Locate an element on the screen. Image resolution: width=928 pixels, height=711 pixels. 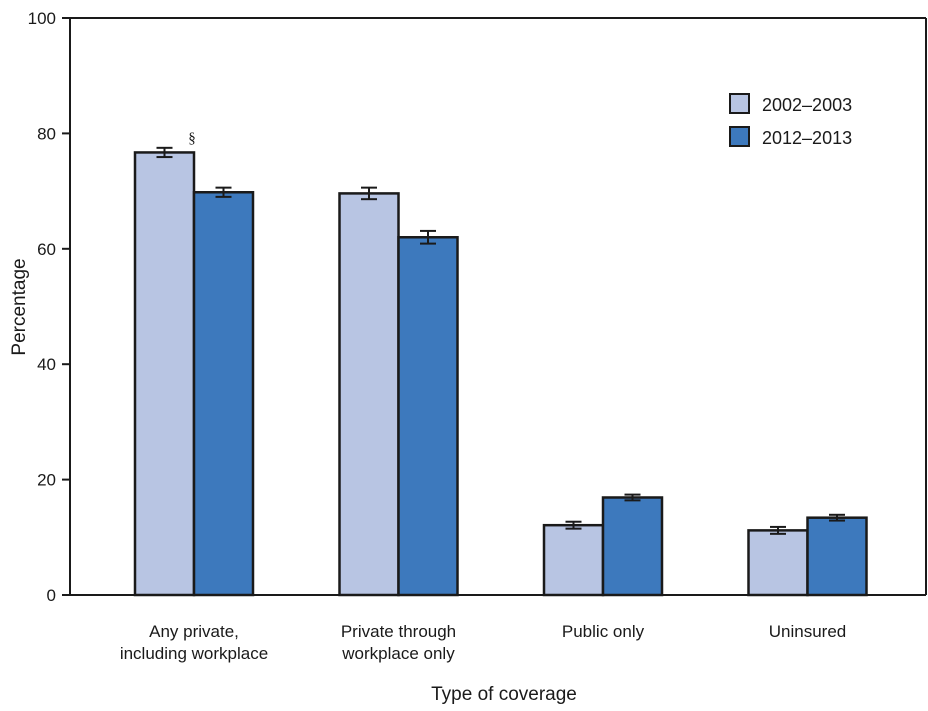
legend-item-2: 2012–2013 is located at coordinates (790, 137).